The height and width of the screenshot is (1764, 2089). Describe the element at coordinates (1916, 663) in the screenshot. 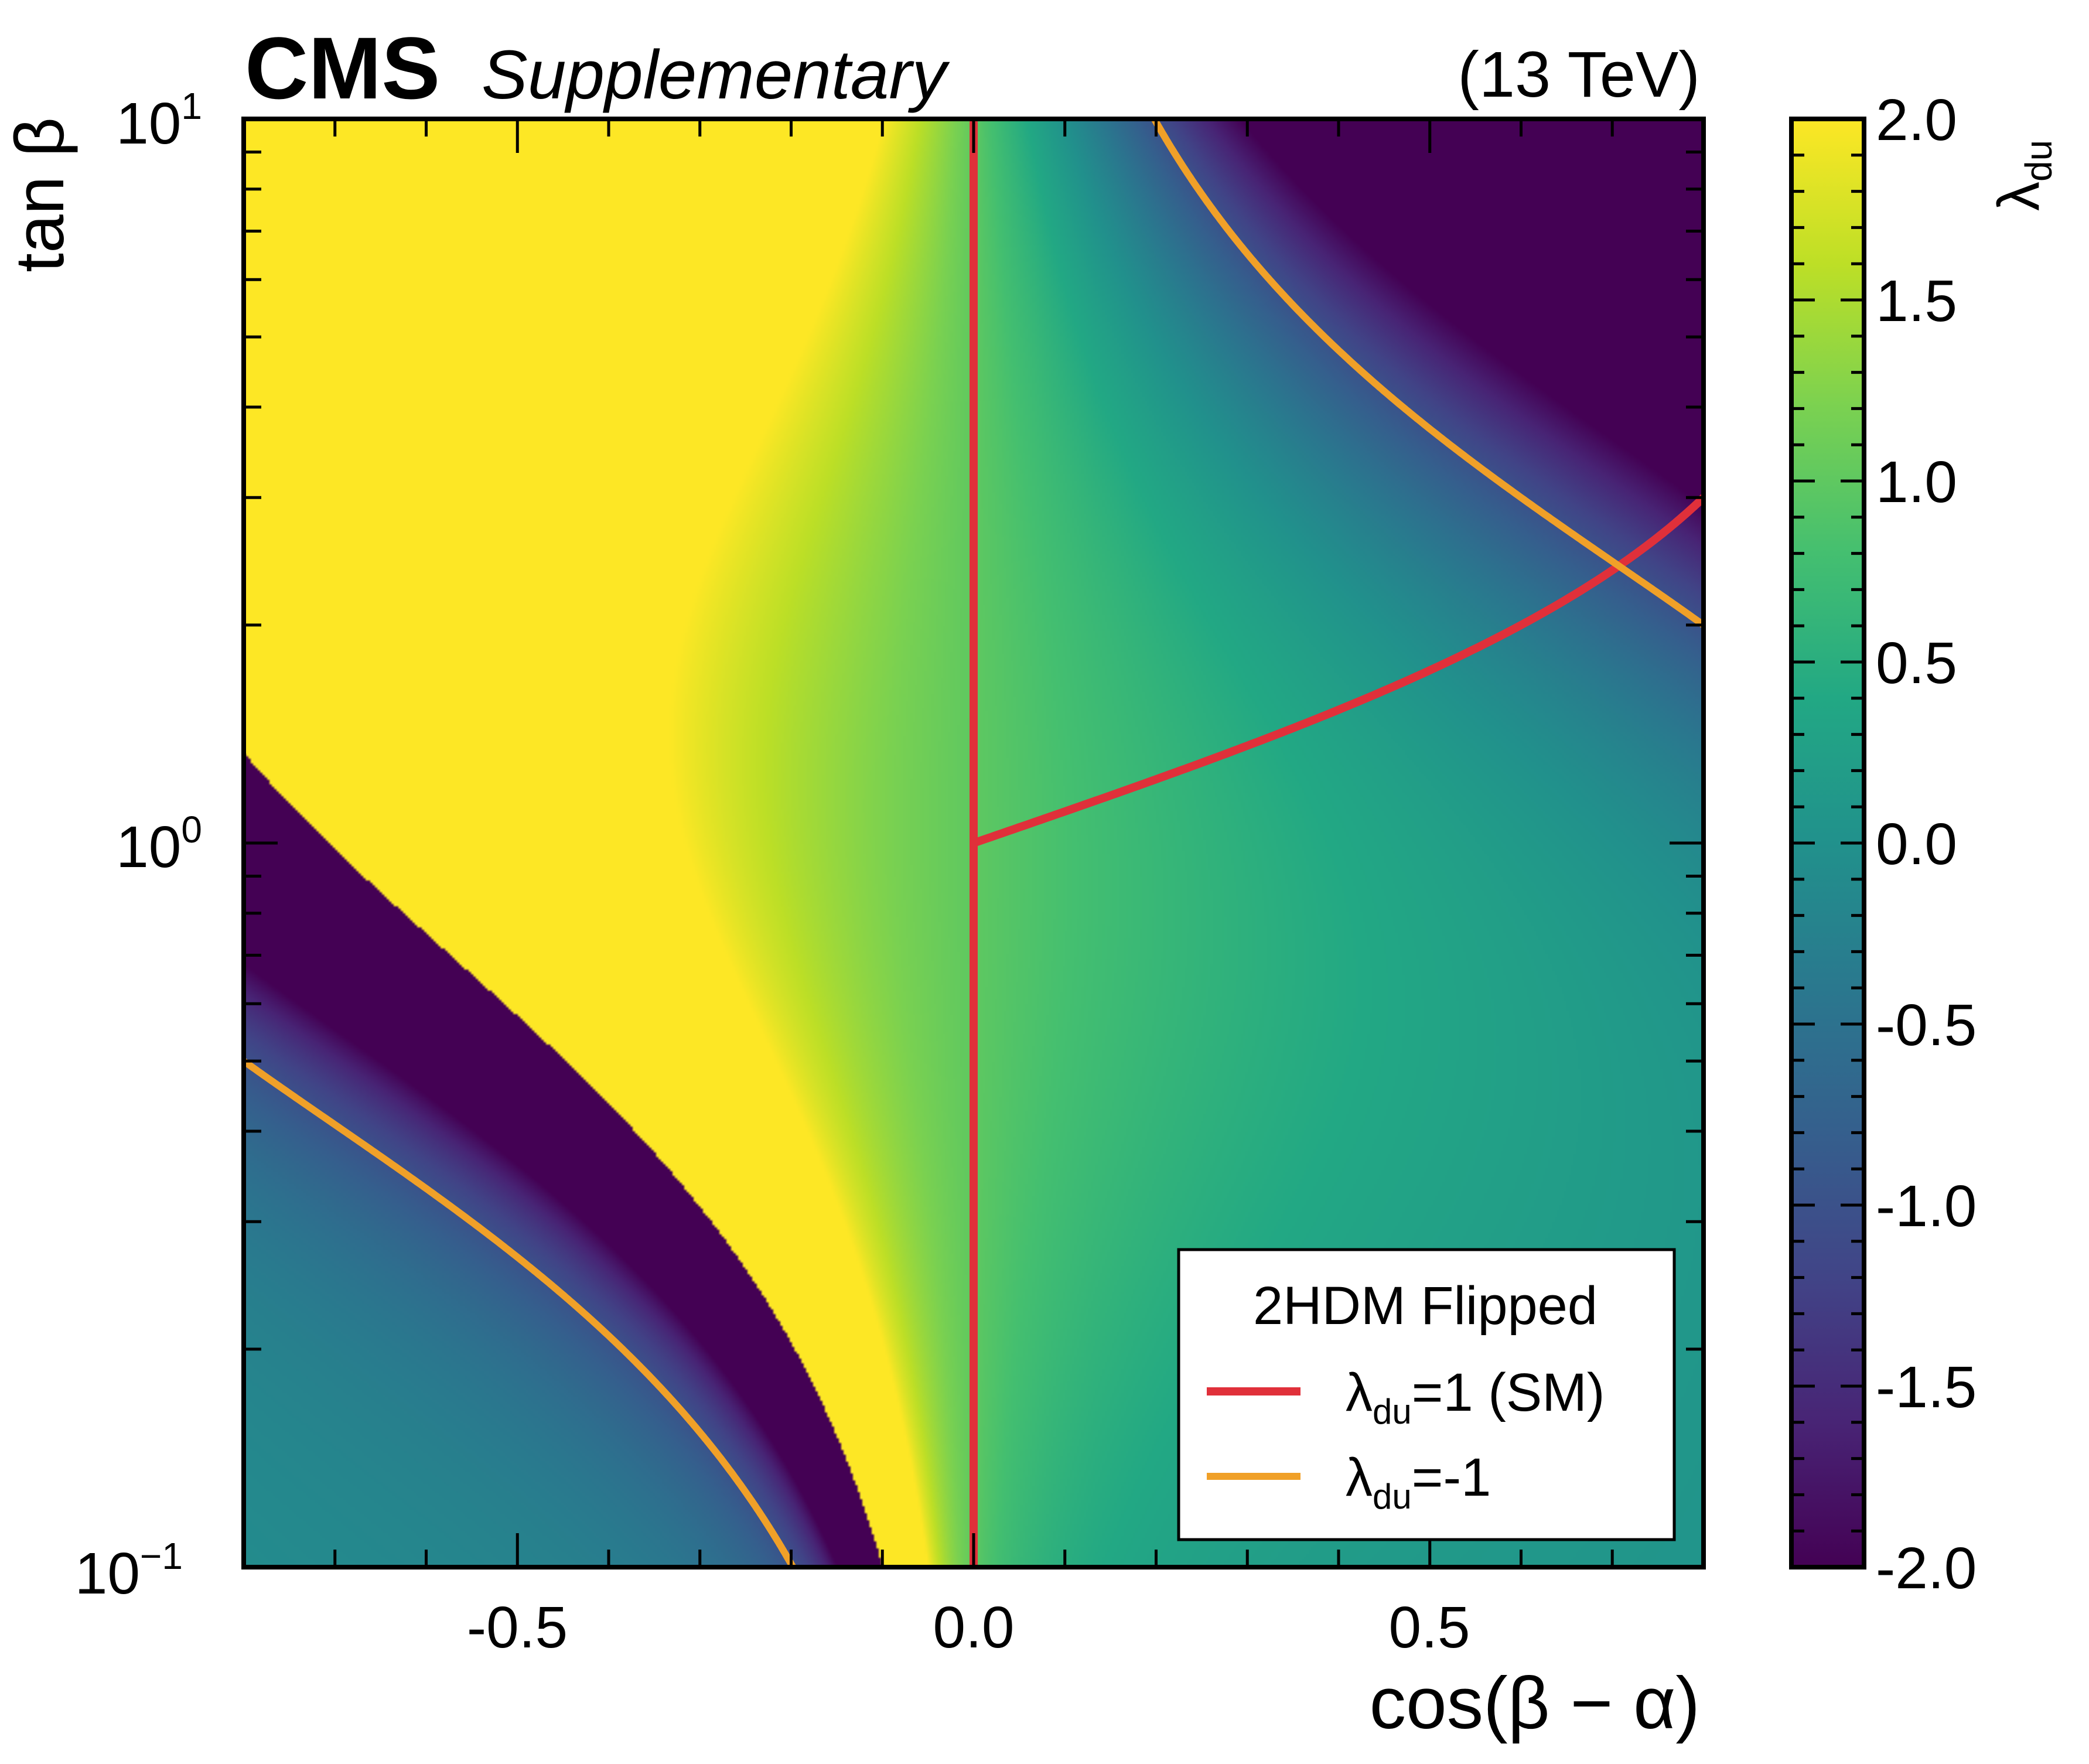

I see `colorbar-tick-label: 0.5` at that location.